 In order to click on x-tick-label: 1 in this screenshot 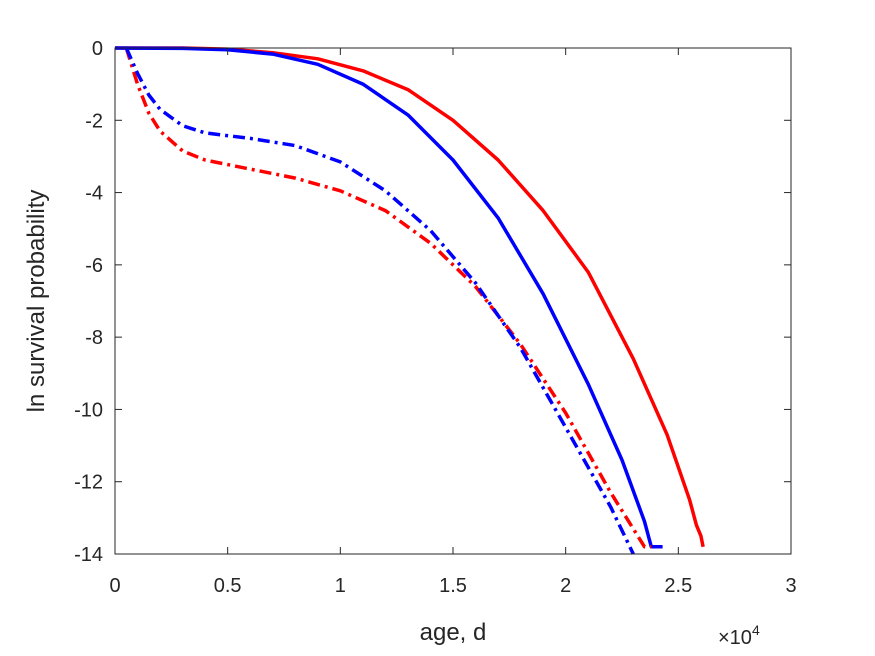, I will do `click(340, 586)`.